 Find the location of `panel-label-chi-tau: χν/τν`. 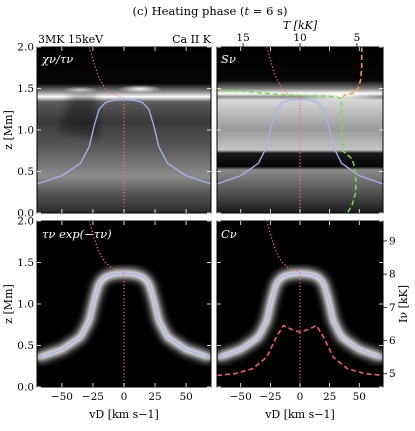

panel-label-chi-tau: χν/τν is located at coordinates (57, 59).